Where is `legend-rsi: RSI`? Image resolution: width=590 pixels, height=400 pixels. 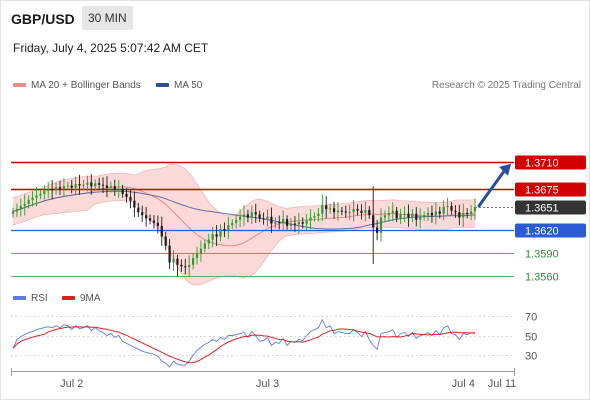 legend-rsi: RSI is located at coordinates (30, 298).